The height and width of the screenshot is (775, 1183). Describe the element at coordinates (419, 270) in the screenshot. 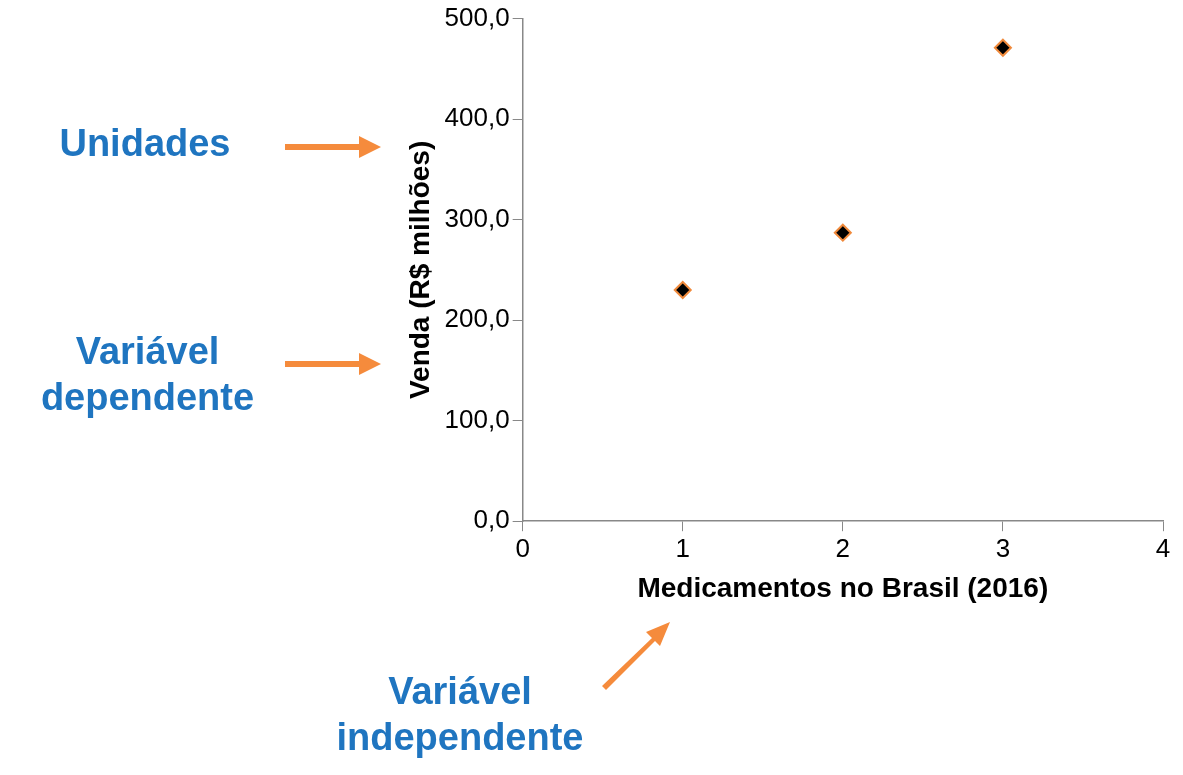

I see `y-axis-title: Venda (R$ milhões)` at that location.